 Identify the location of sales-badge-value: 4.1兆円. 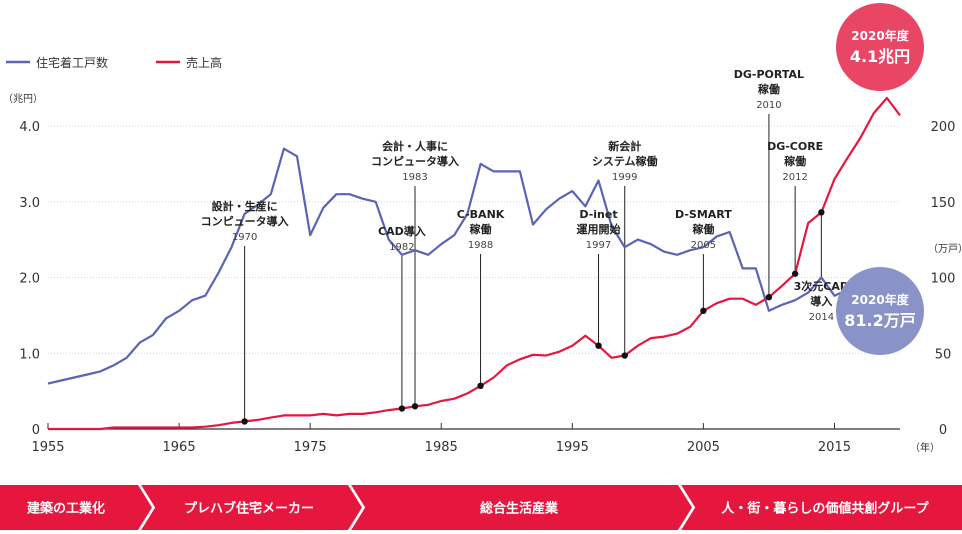
(880, 56).